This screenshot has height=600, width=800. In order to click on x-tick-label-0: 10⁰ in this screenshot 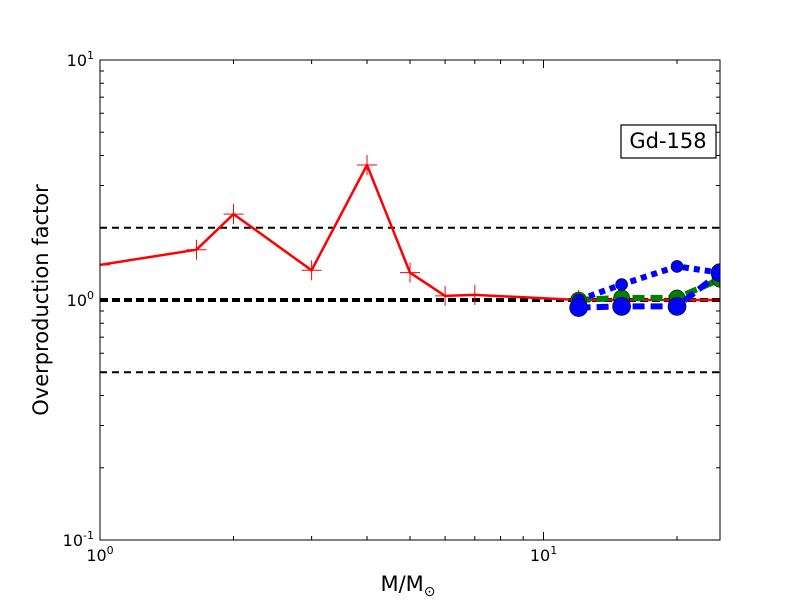, I will do `click(99, 554)`.